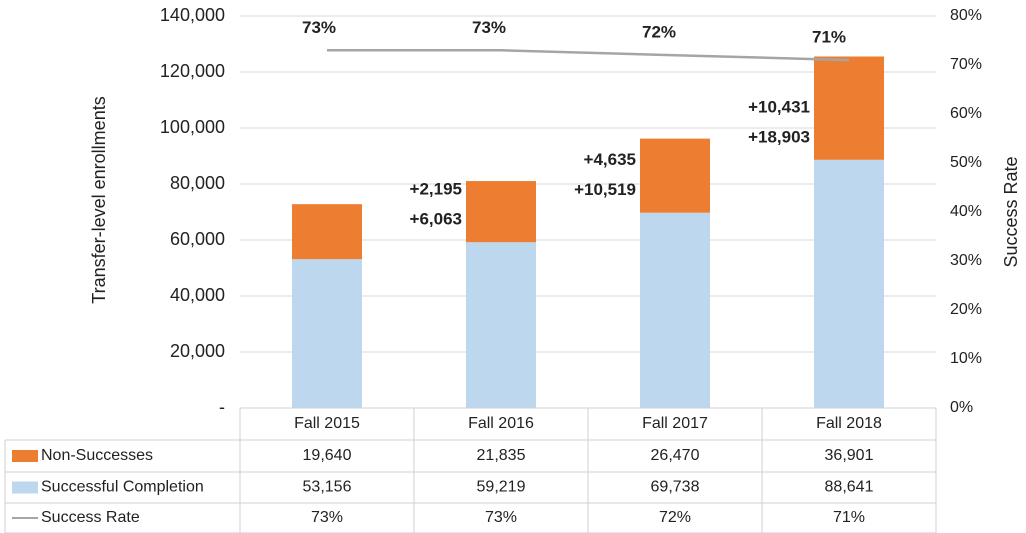 The height and width of the screenshot is (533, 1026). What do you see at coordinates (675, 423) in the screenshot?
I see `x-tick-label: Fall 2017` at bounding box center [675, 423].